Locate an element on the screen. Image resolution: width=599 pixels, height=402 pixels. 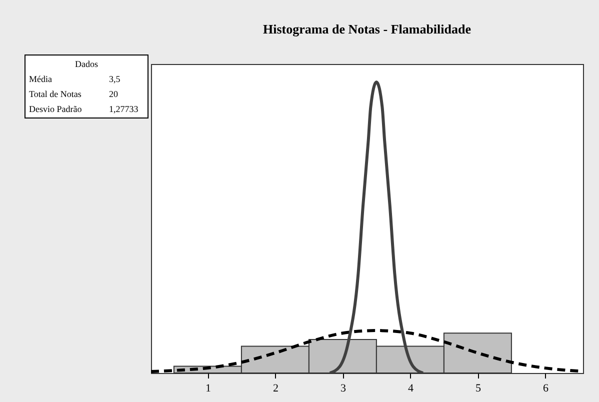
text: Total de Notas is located at coordinates (55, 94).